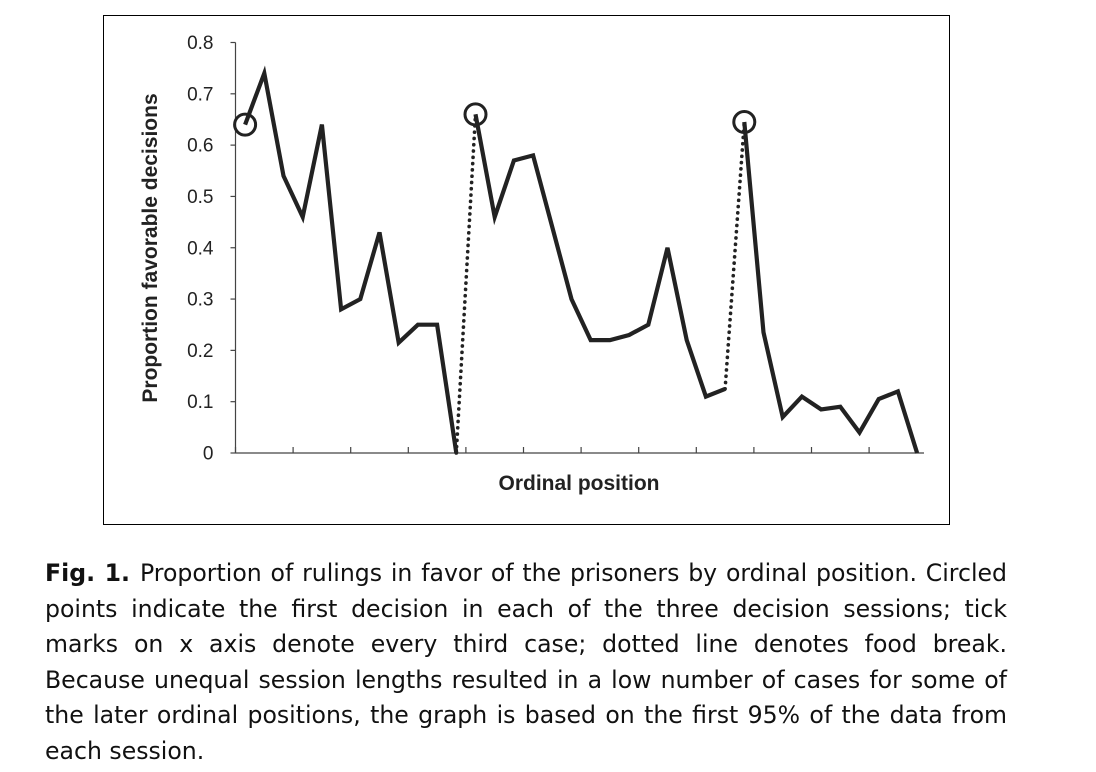 The width and height of the screenshot is (1096, 772). I want to click on y-tick-label: 0.3, so click(200, 300).